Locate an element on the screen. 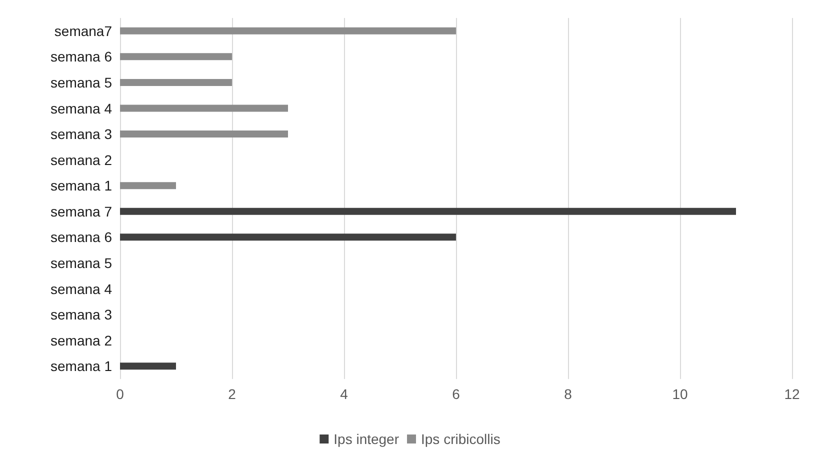 The image size is (820, 467). x-tick-label: 12 is located at coordinates (792, 394).